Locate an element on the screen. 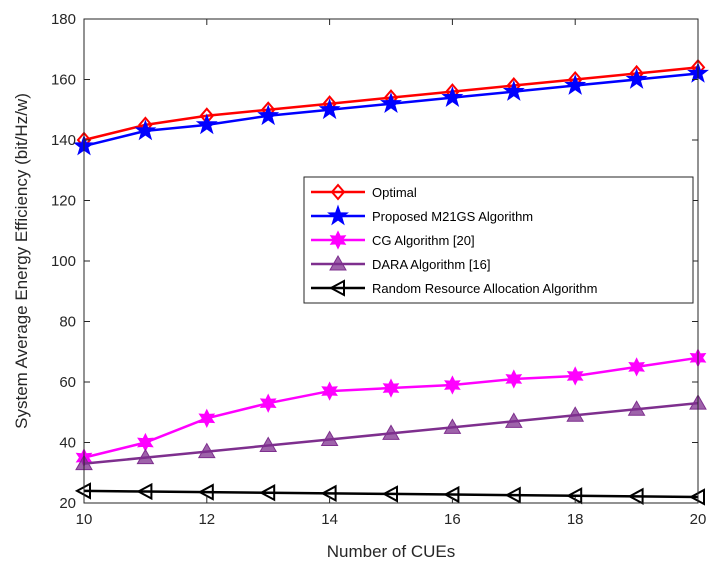  legend-entry: Random Resource Allocation Algorithm is located at coordinates (454, 288).